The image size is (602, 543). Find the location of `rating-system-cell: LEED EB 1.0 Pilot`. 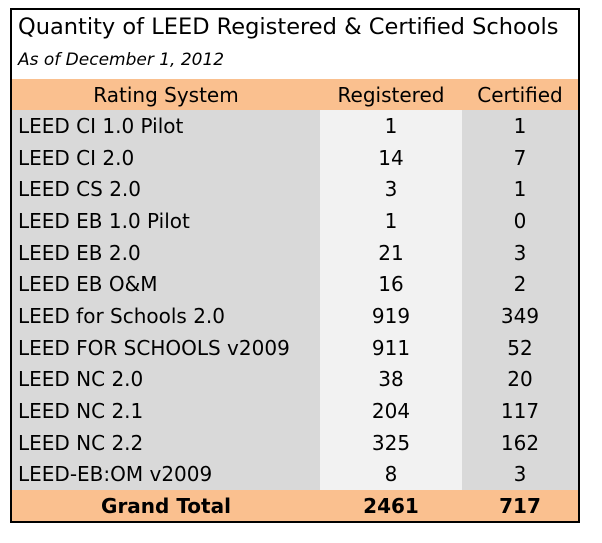

rating-system-cell: LEED EB 1.0 Pilot is located at coordinates (166, 221).